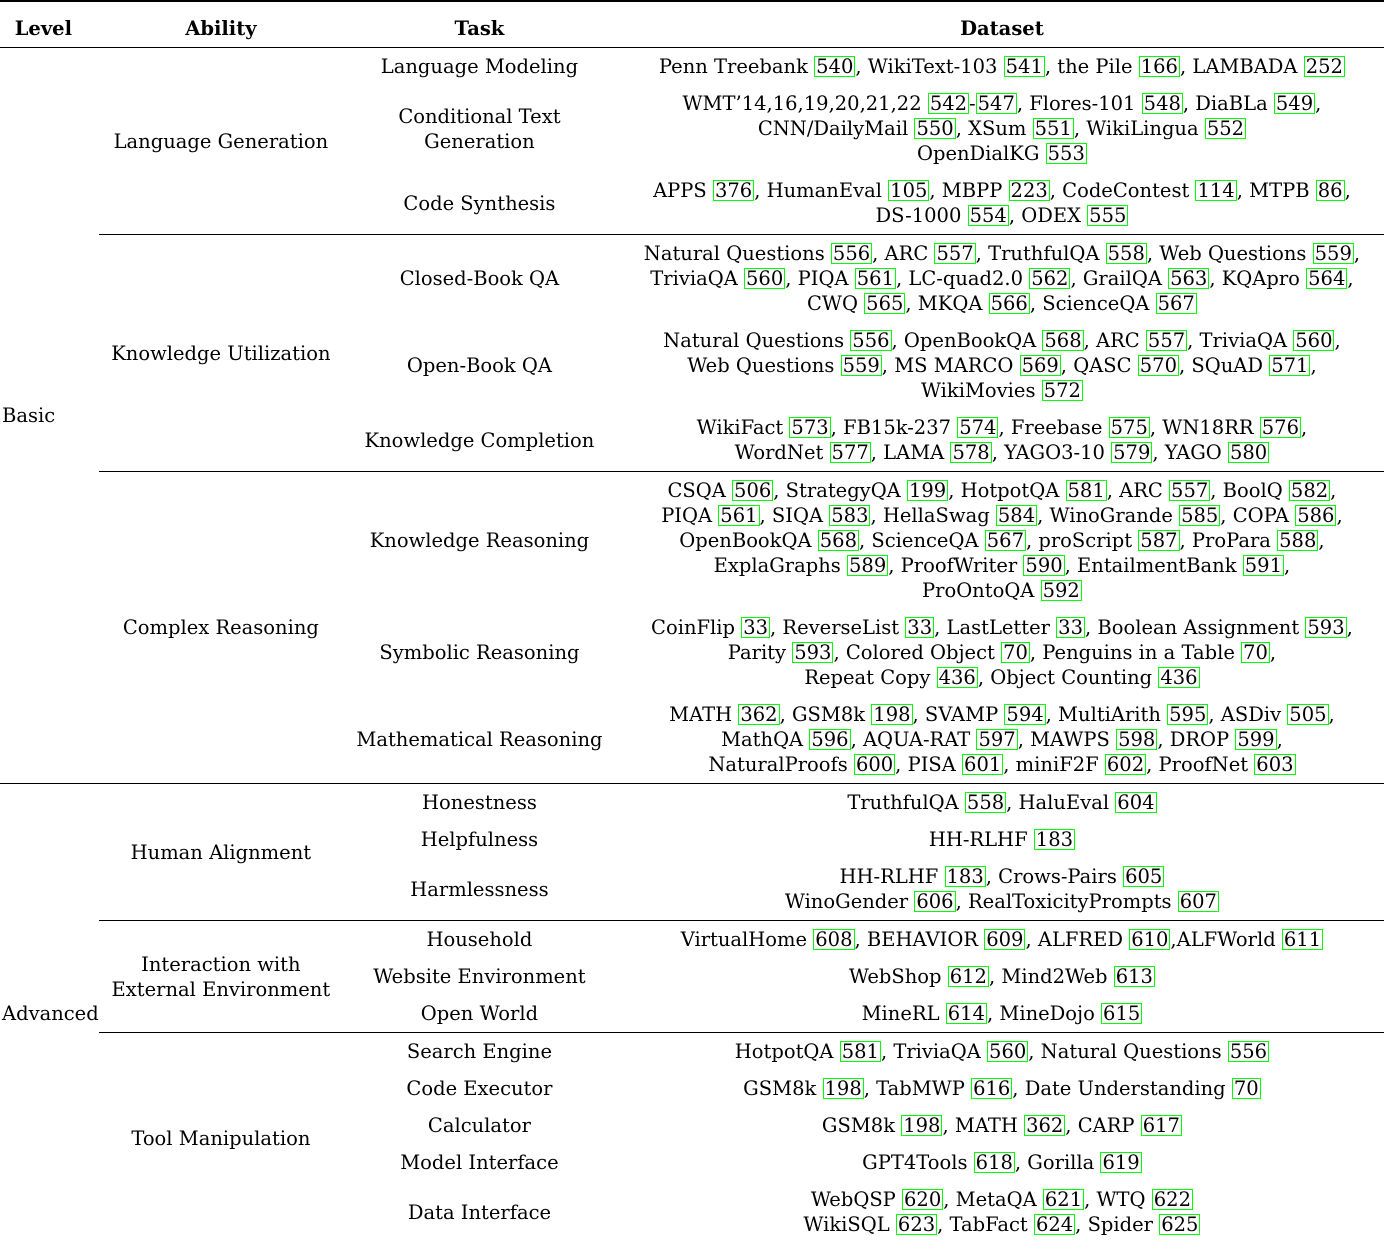 This screenshot has width=1384, height=1258. What do you see at coordinates (1216, 190) in the screenshot?
I see `citation-link: 114` at bounding box center [1216, 190].